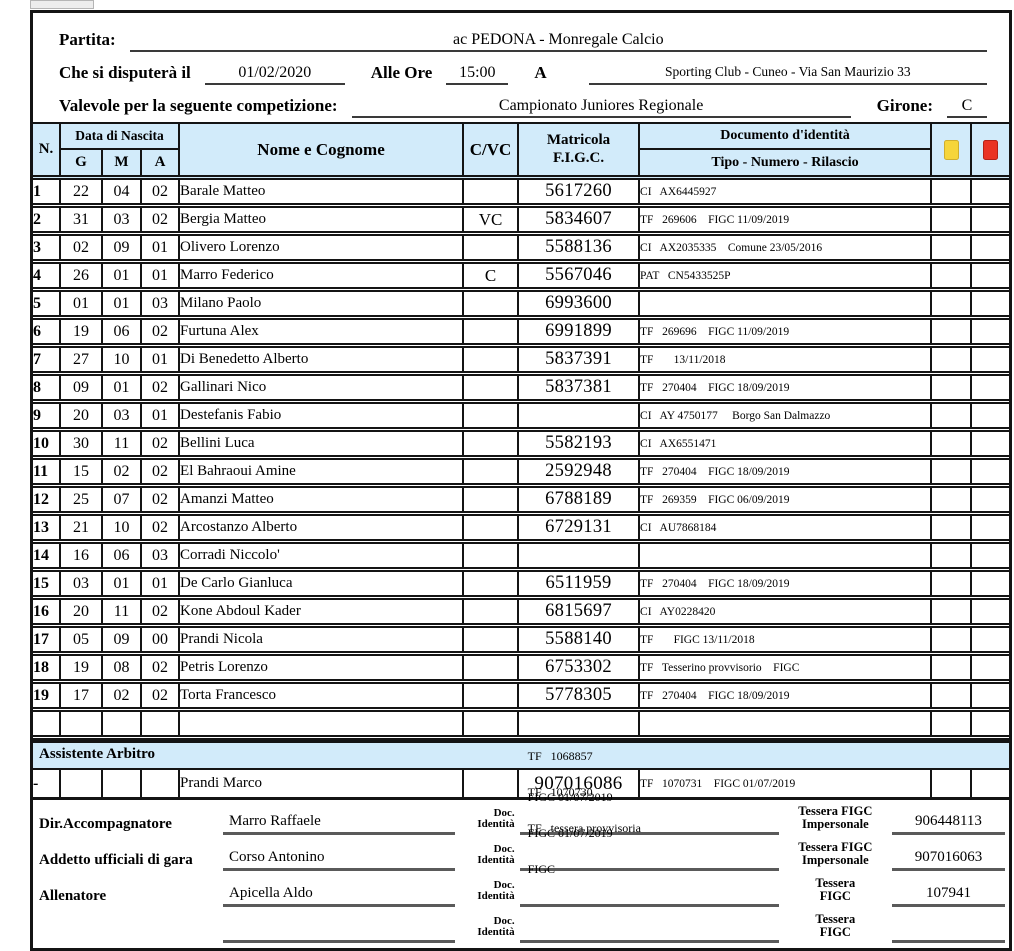 The height and width of the screenshot is (951, 1014). I want to click on document-cell, so click(785, 555).